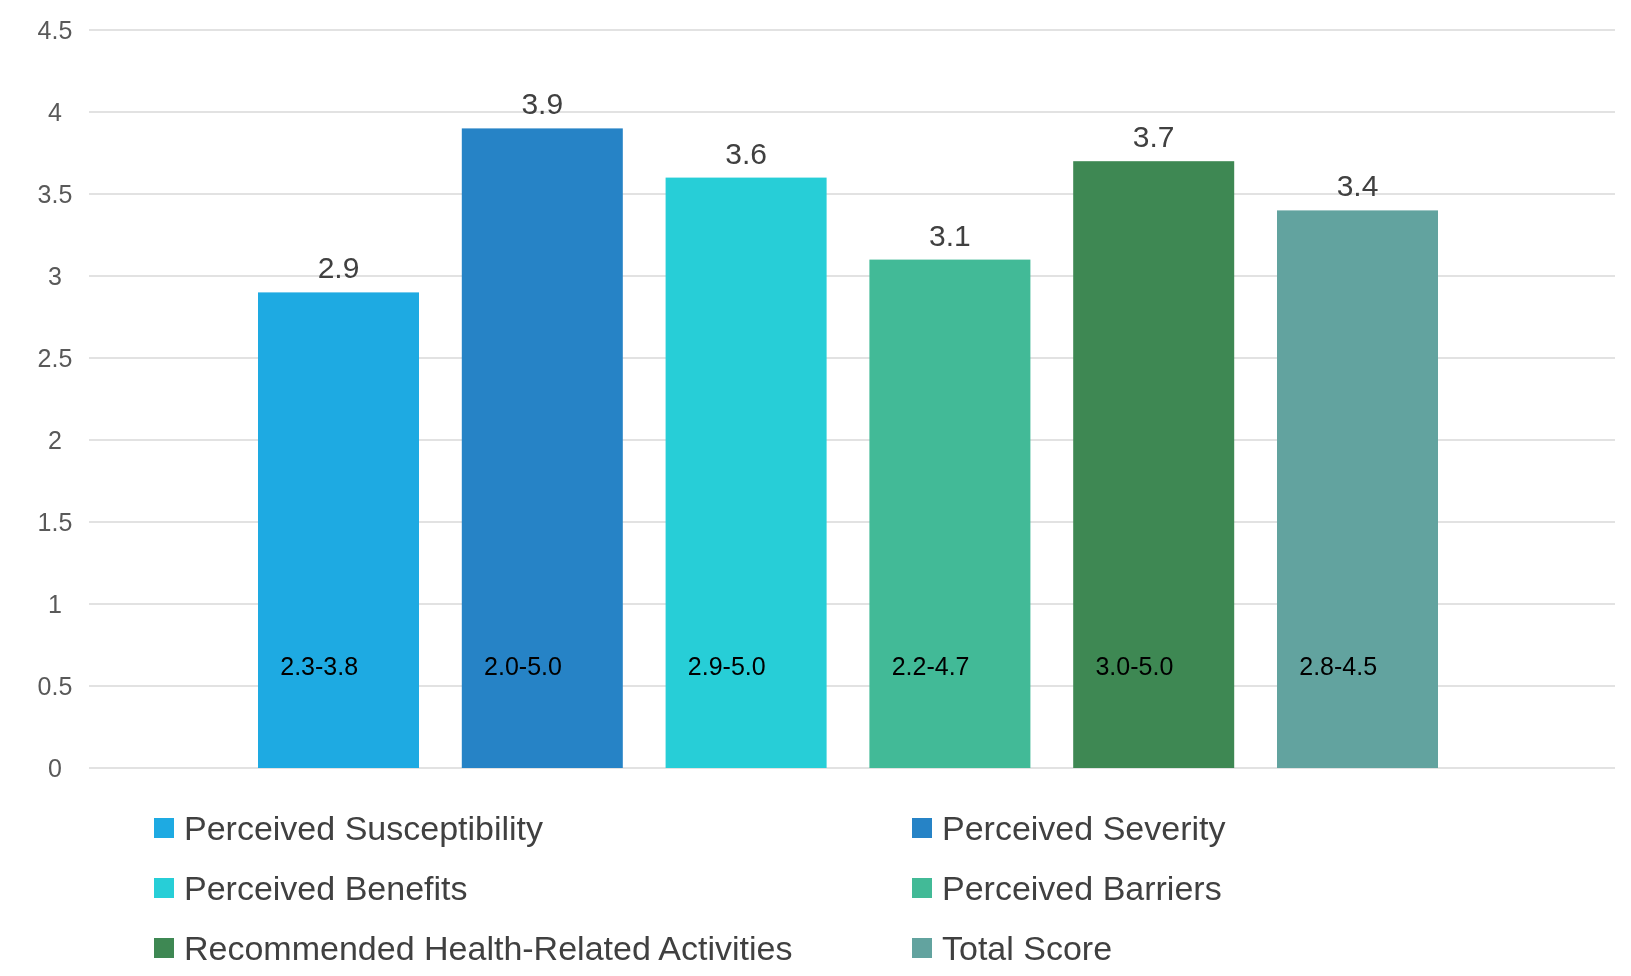  What do you see at coordinates (55, 111) in the screenshot?
I see `y-tick-label: 4` at bounding box center [55, 111].